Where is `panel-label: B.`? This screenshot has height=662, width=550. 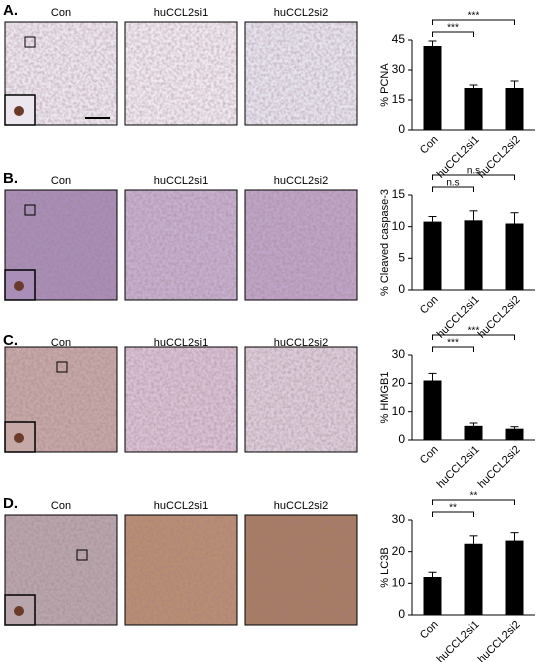
panel-label: B. is located at coordinates (10, 178).